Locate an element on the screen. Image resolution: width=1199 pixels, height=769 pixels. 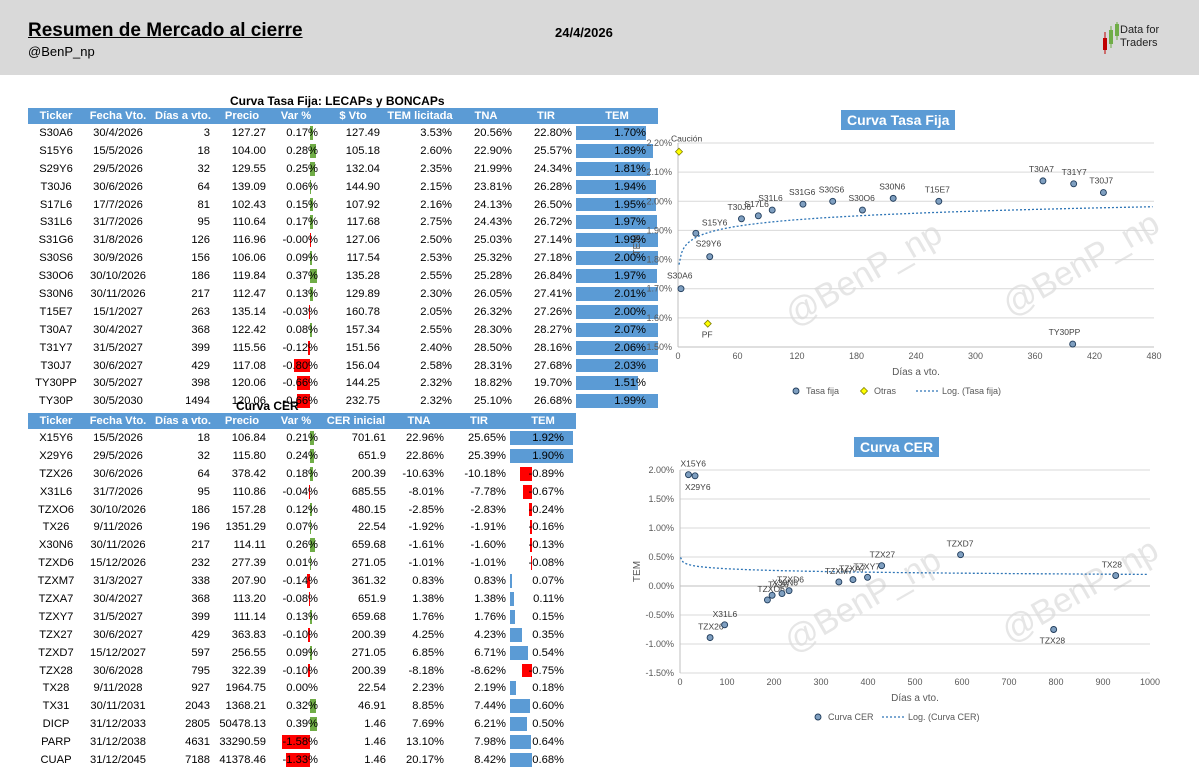
y-tick-label: 1.50% is located at coordinates (661, 499).